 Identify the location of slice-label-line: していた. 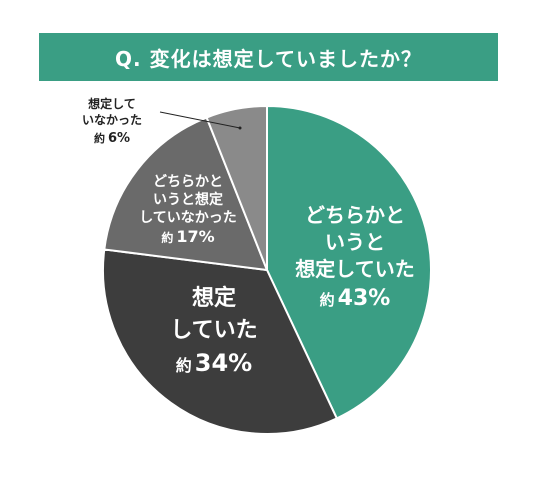
(213, 330).